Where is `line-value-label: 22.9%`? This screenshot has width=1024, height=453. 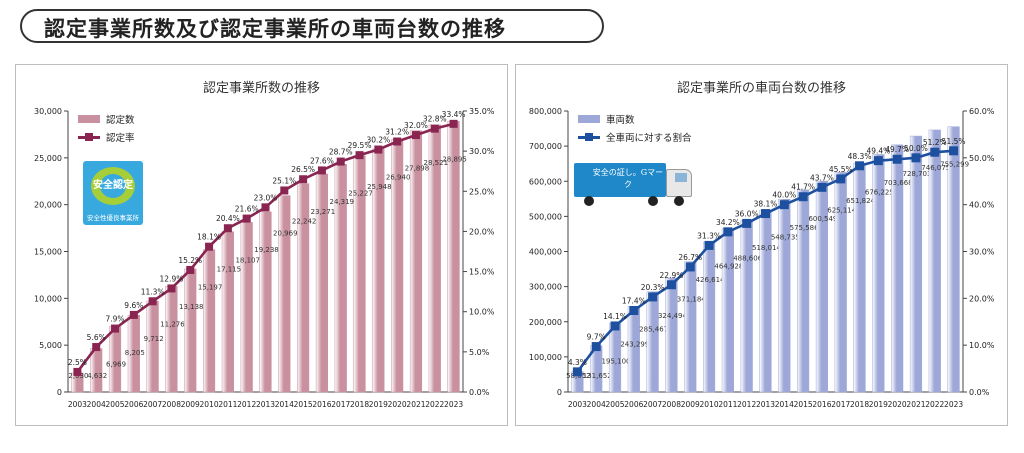
line-value-label: 22.9% is located at coordinates (672, 275).